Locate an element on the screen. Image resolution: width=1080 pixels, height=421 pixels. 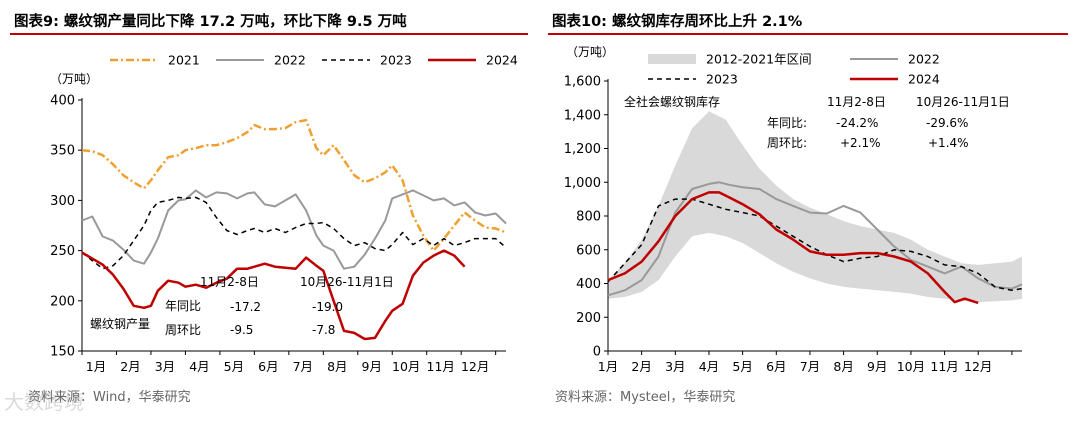
annotation-row1-label: 年同比 is located at coordinates (183, 306).